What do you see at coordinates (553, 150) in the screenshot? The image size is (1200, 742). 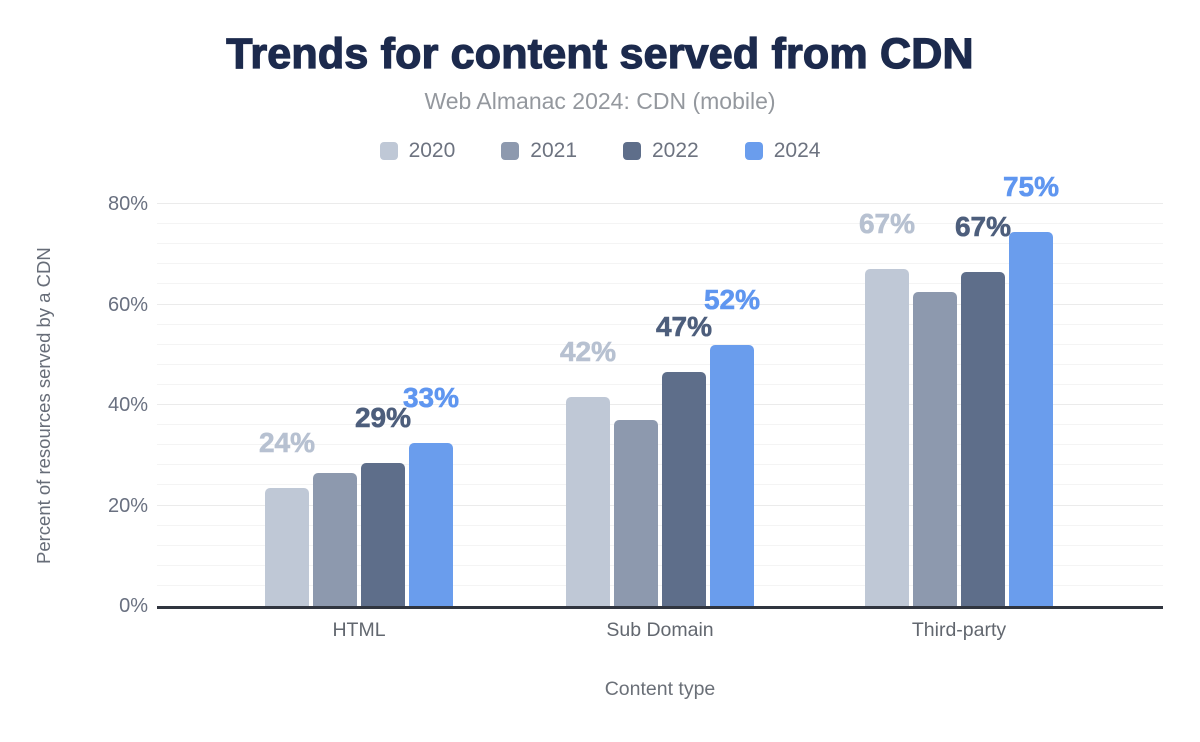 I see `legend-label: 2021` at bounding box center [553, 150].